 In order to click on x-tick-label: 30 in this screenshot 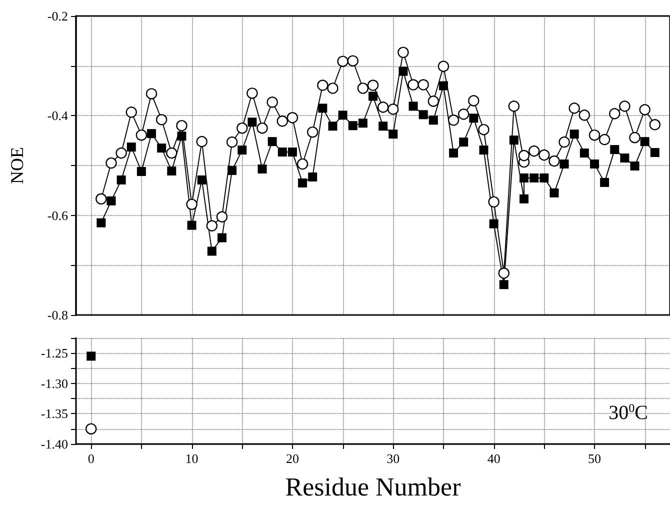, I will do `click(393, 458)`.